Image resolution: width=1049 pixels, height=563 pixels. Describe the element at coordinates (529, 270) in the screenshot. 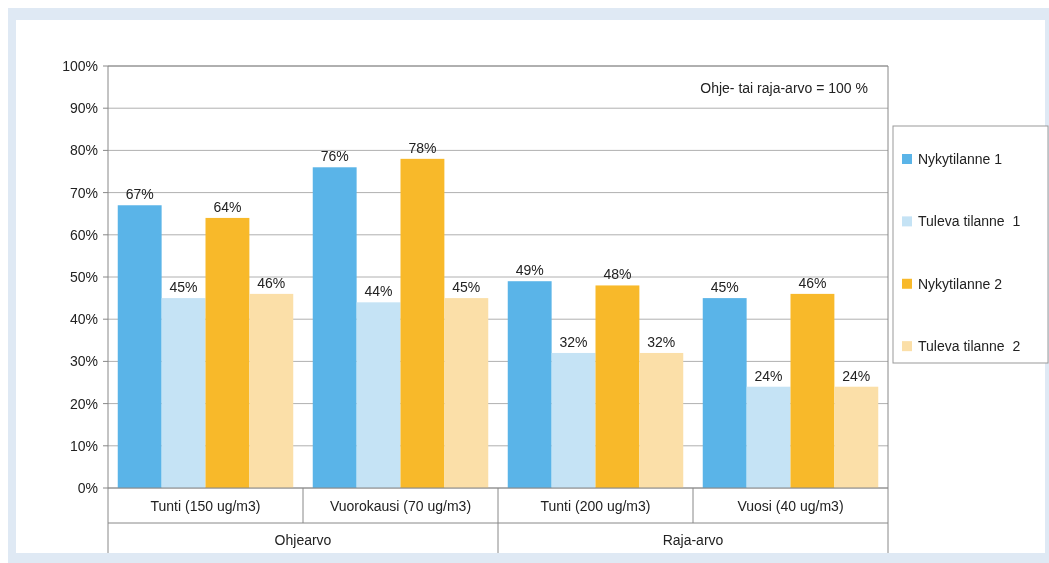

I see `data-label: 49%` at that location.